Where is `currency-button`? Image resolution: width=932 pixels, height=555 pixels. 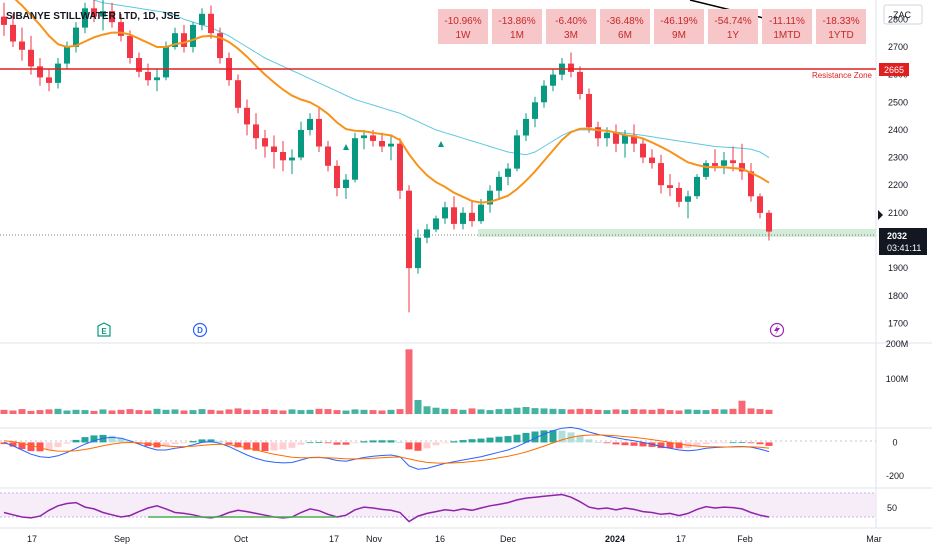
currency-button is located at coordinates (903, 14).